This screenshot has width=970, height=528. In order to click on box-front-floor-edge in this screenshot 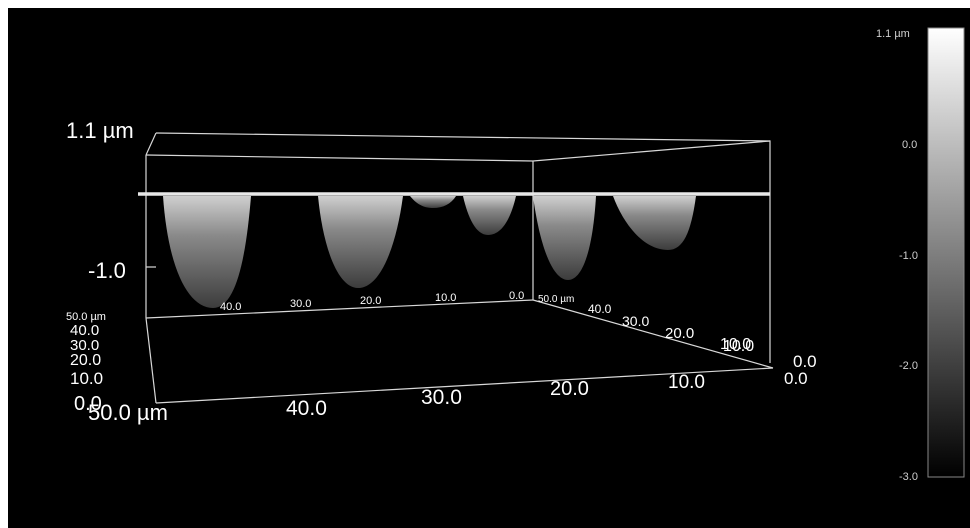, I will do `click(464, 385)`.